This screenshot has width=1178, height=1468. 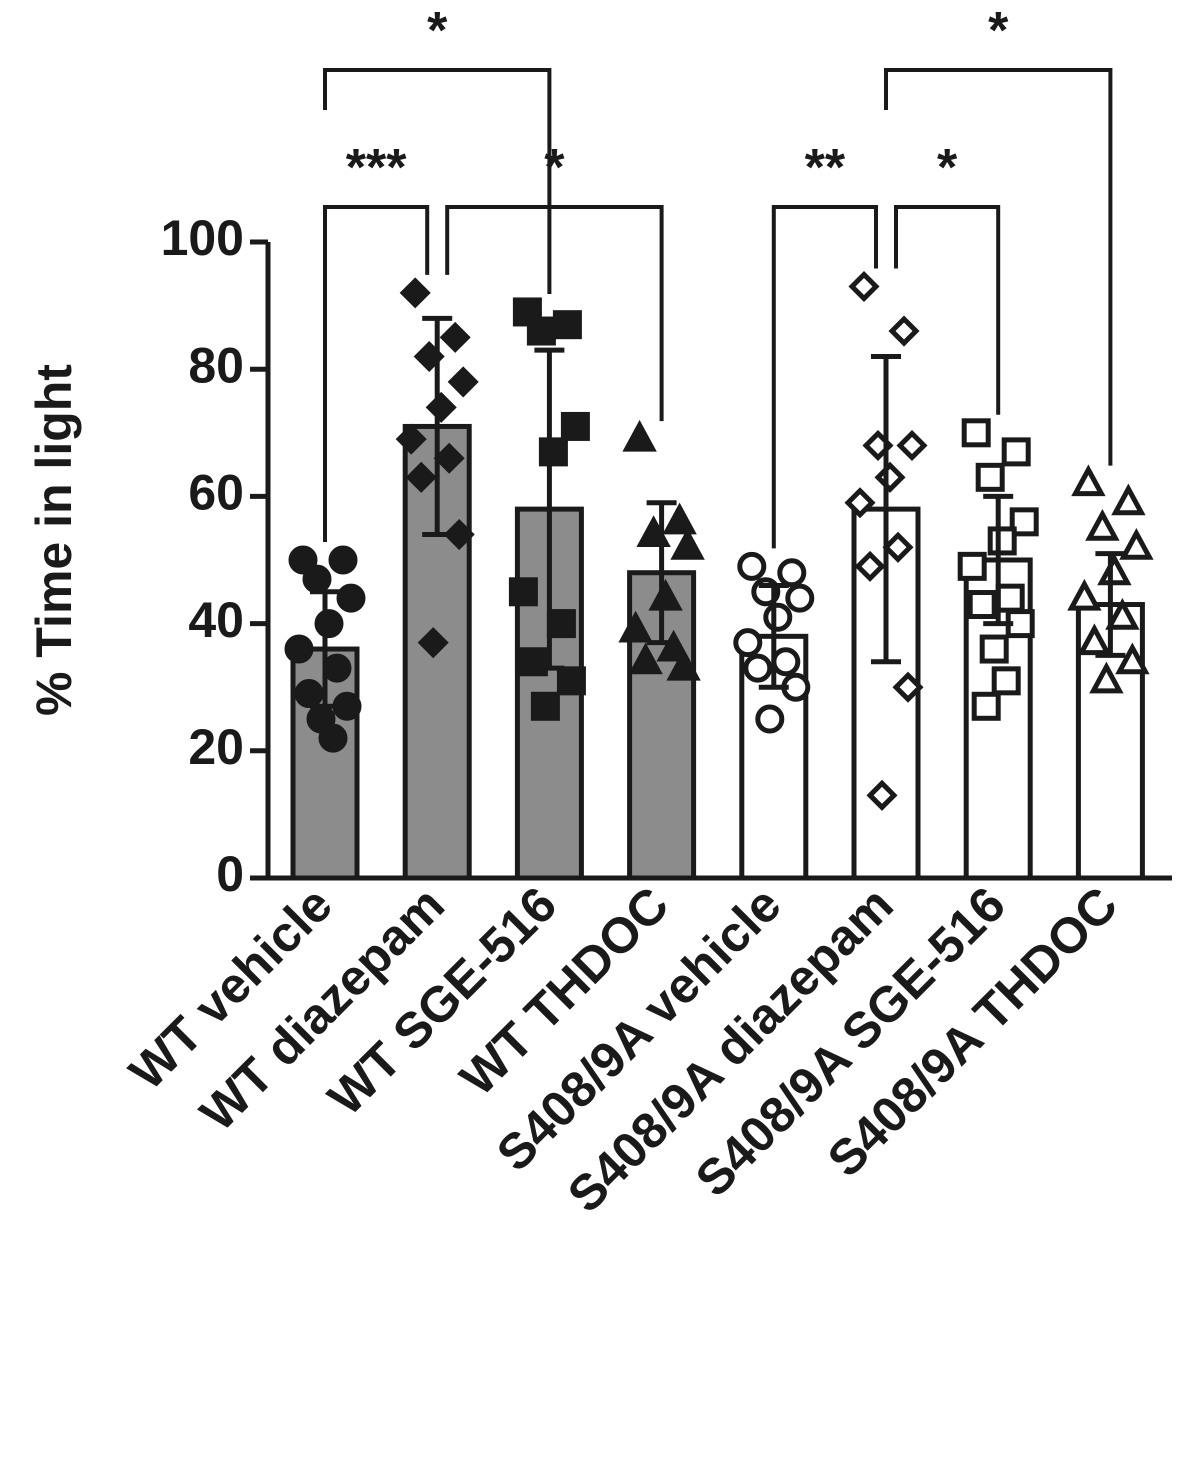 I want to click on y-tick-label: 20, so click(x=216, y=747).